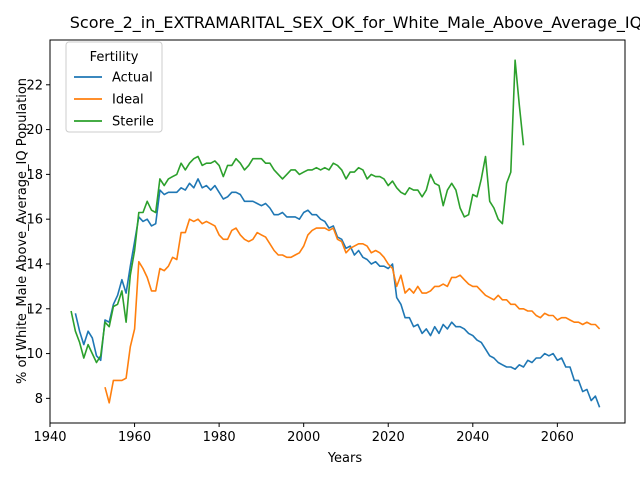  I want to click on x-tick-label: 2000, so click(303, 437).